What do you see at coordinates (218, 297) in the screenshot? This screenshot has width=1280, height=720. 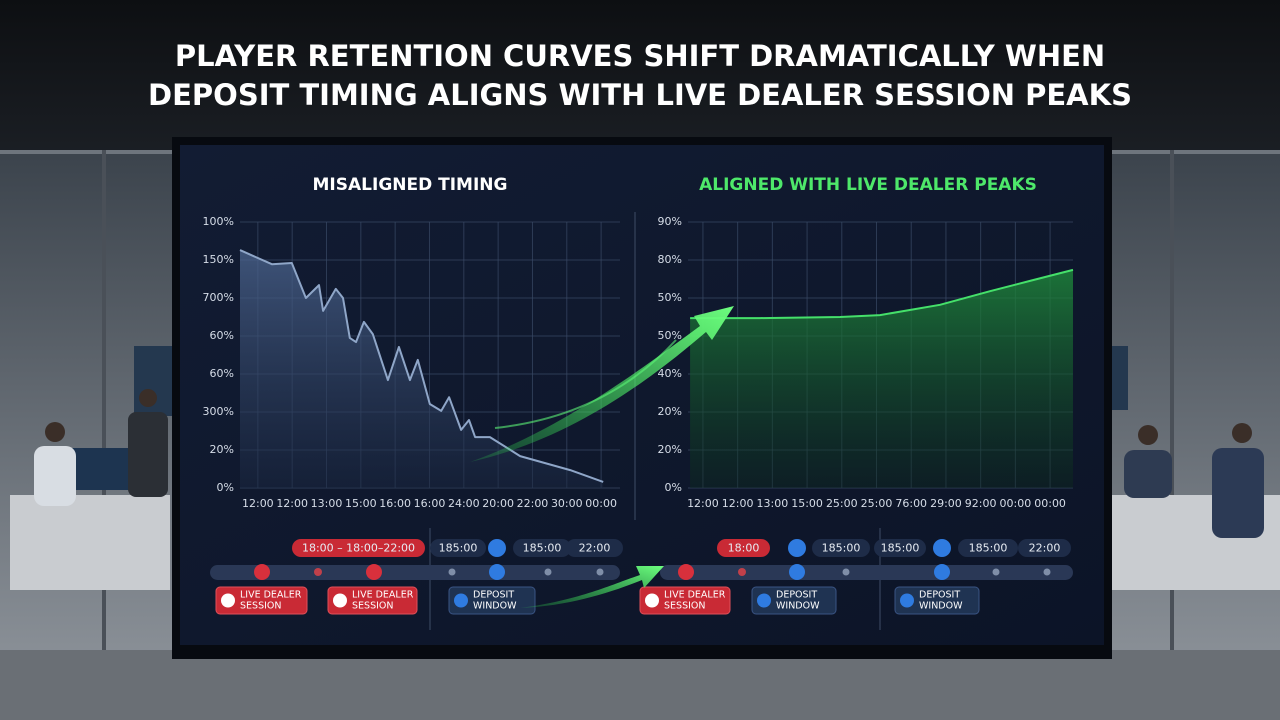 I see `y-tick-label: 700%` at bounding box center [218, 297].